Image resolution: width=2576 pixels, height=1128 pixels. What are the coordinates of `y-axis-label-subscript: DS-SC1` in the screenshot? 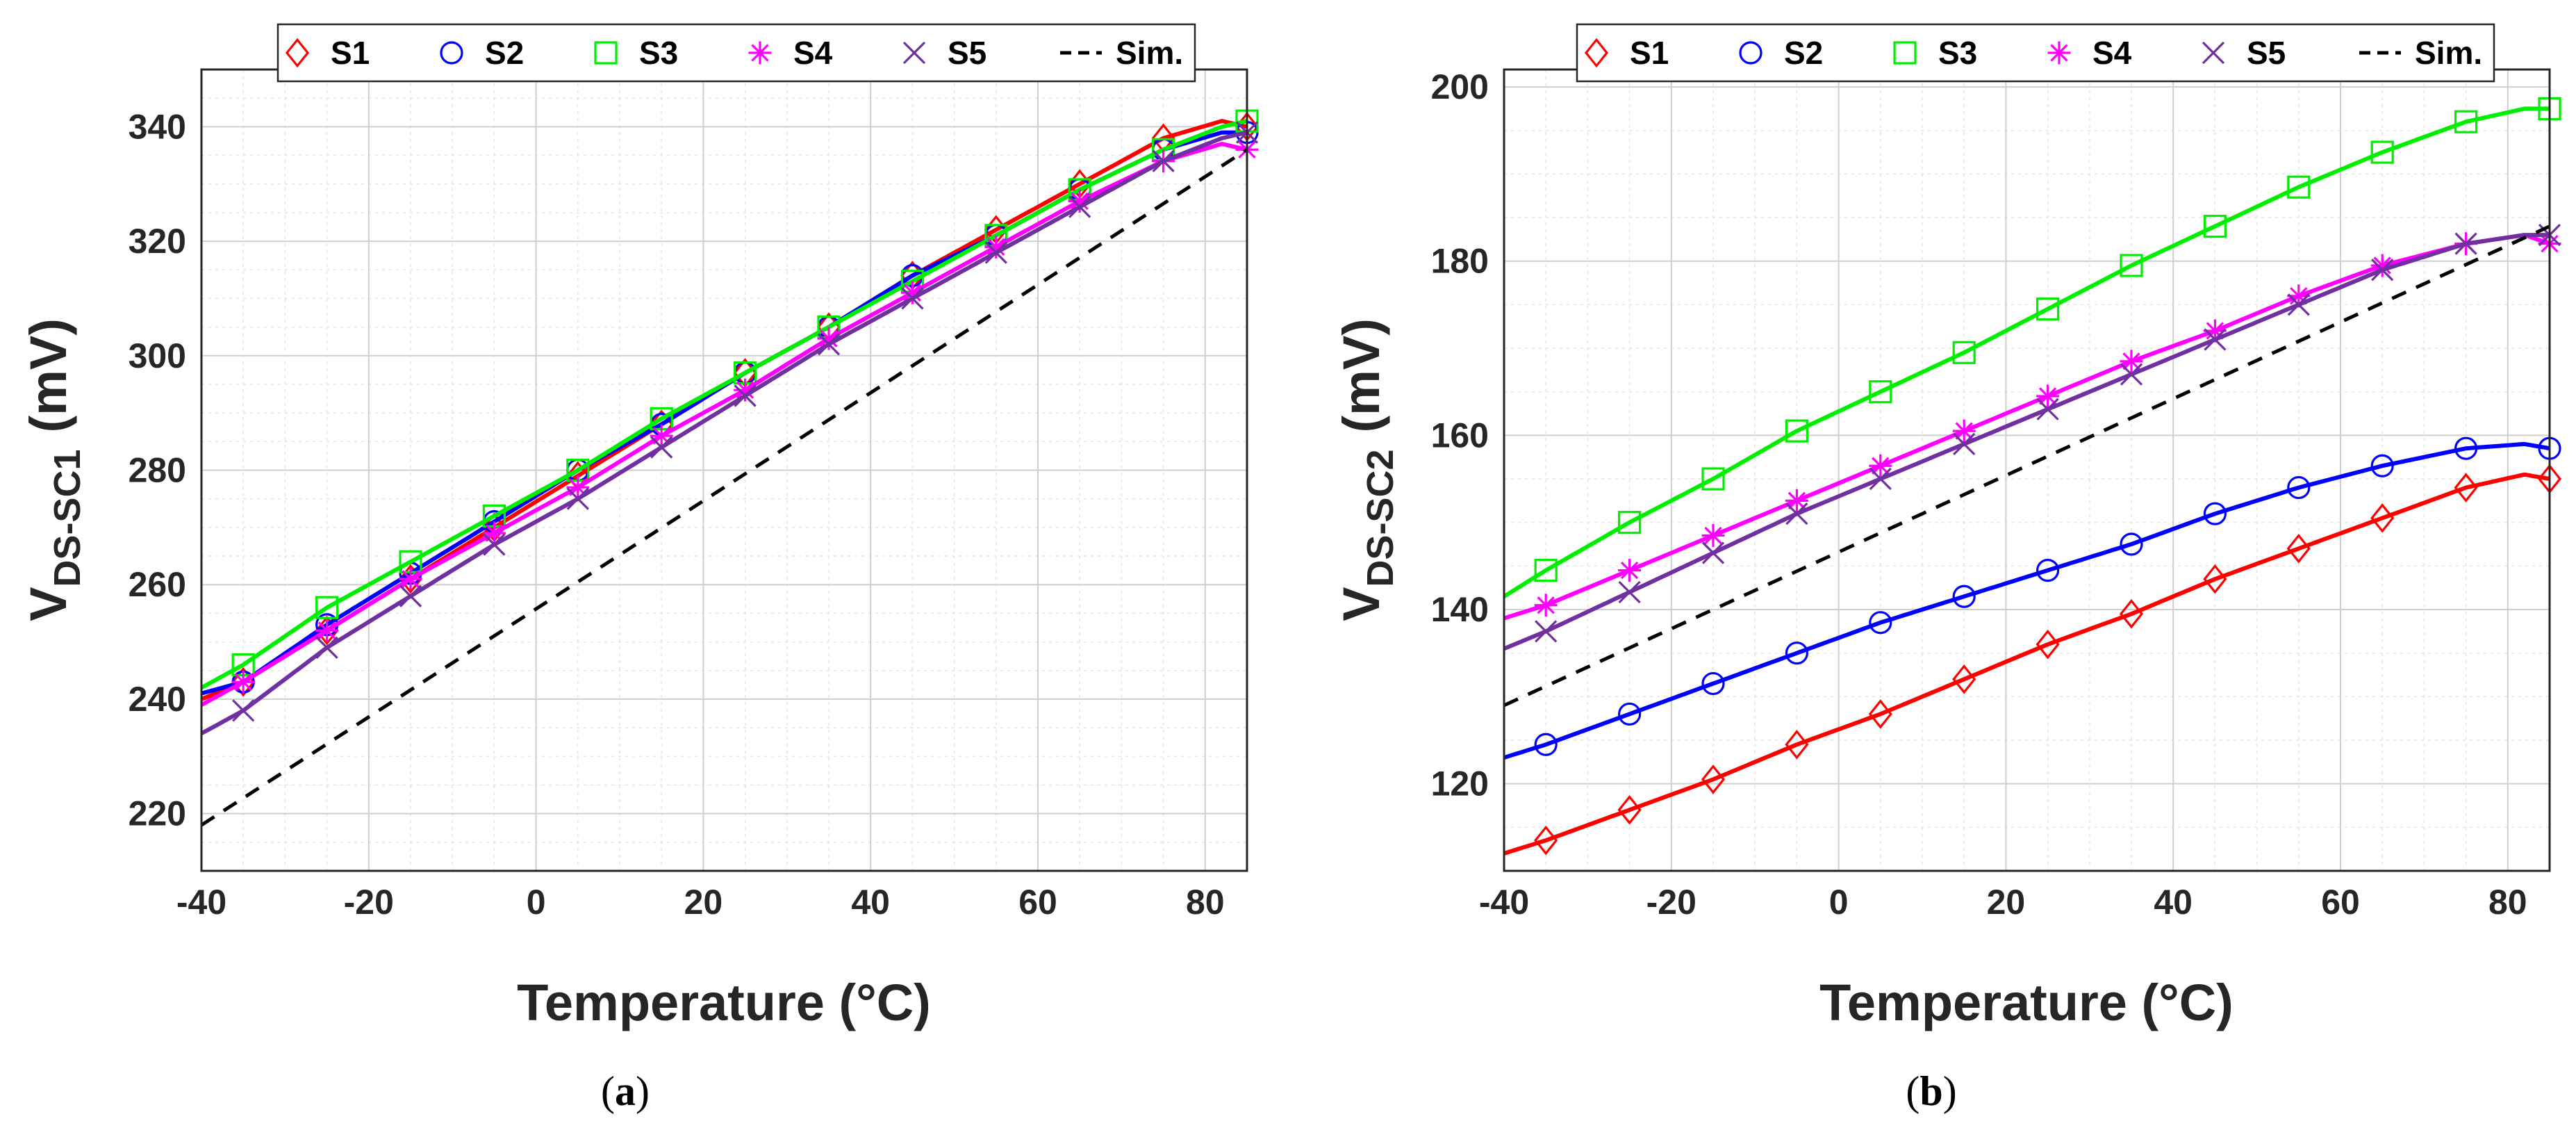 It's located at (68, 518).